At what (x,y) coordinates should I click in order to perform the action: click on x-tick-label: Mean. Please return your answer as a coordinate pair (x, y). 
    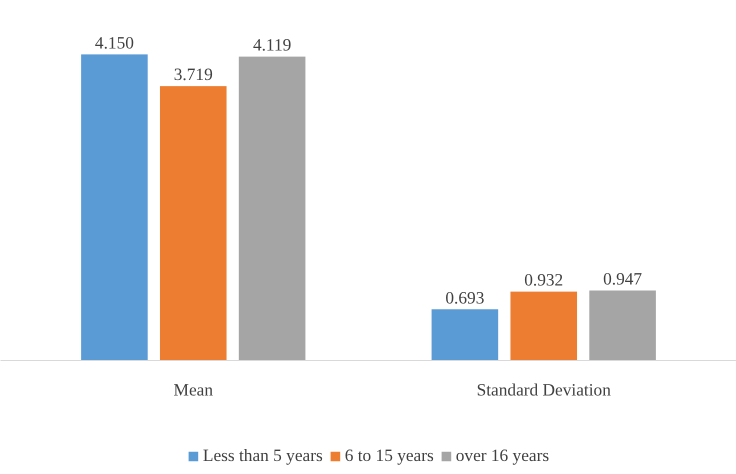
    Looking at the image, I should click on (194, 390).